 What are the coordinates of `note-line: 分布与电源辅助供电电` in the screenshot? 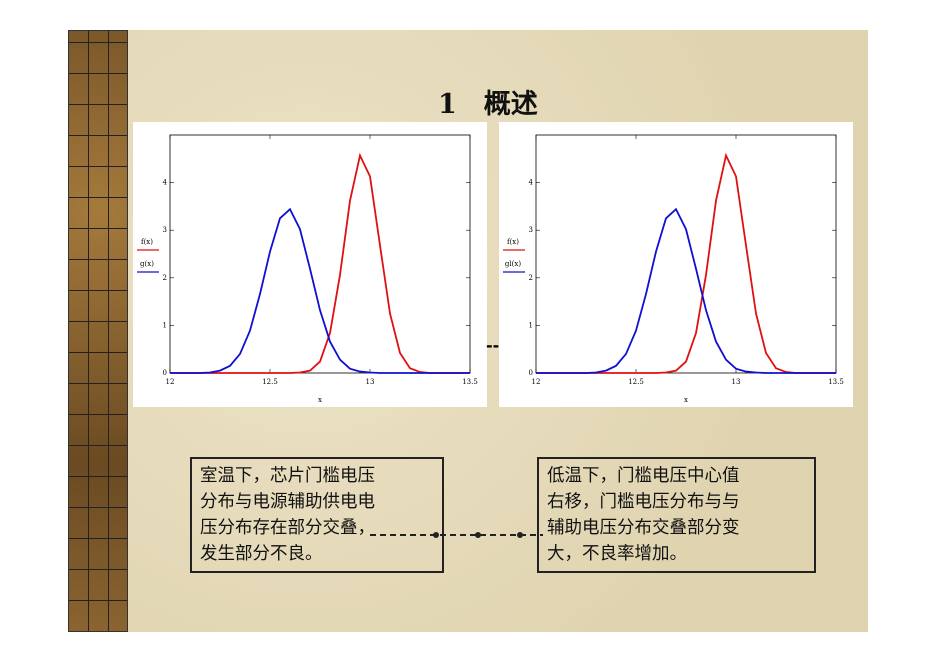 It's located at (287, 502).